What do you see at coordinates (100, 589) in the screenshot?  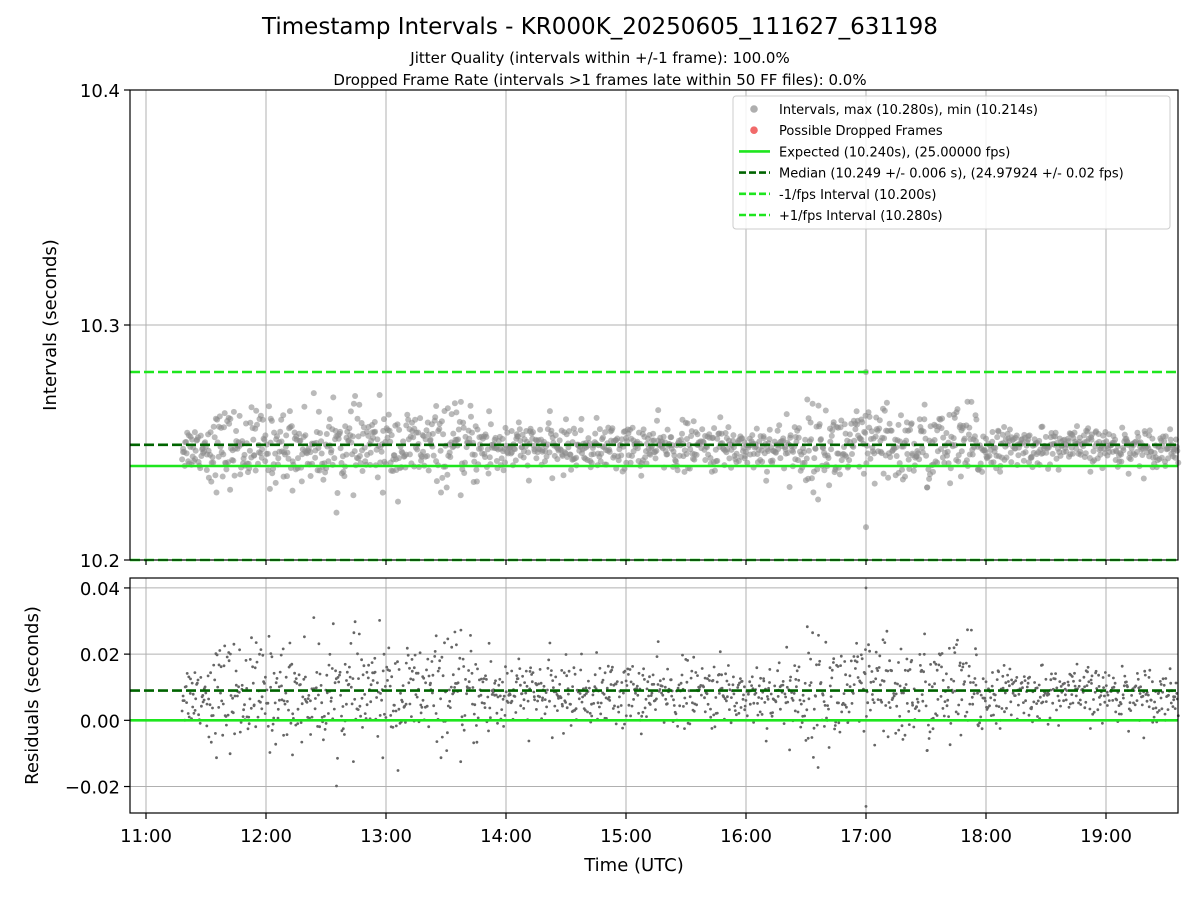 I see `bottom-ytick-label: 0.04` at bounding box center [100, 589].